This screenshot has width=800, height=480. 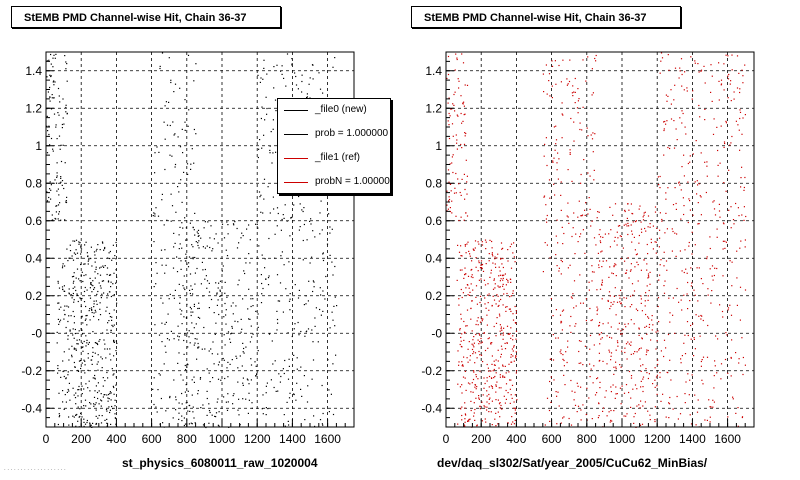 What do you see at coordinates (433, 221) in the screenshot?
I see `y-tick-label: 0.6` at bounding box center [433, 221].